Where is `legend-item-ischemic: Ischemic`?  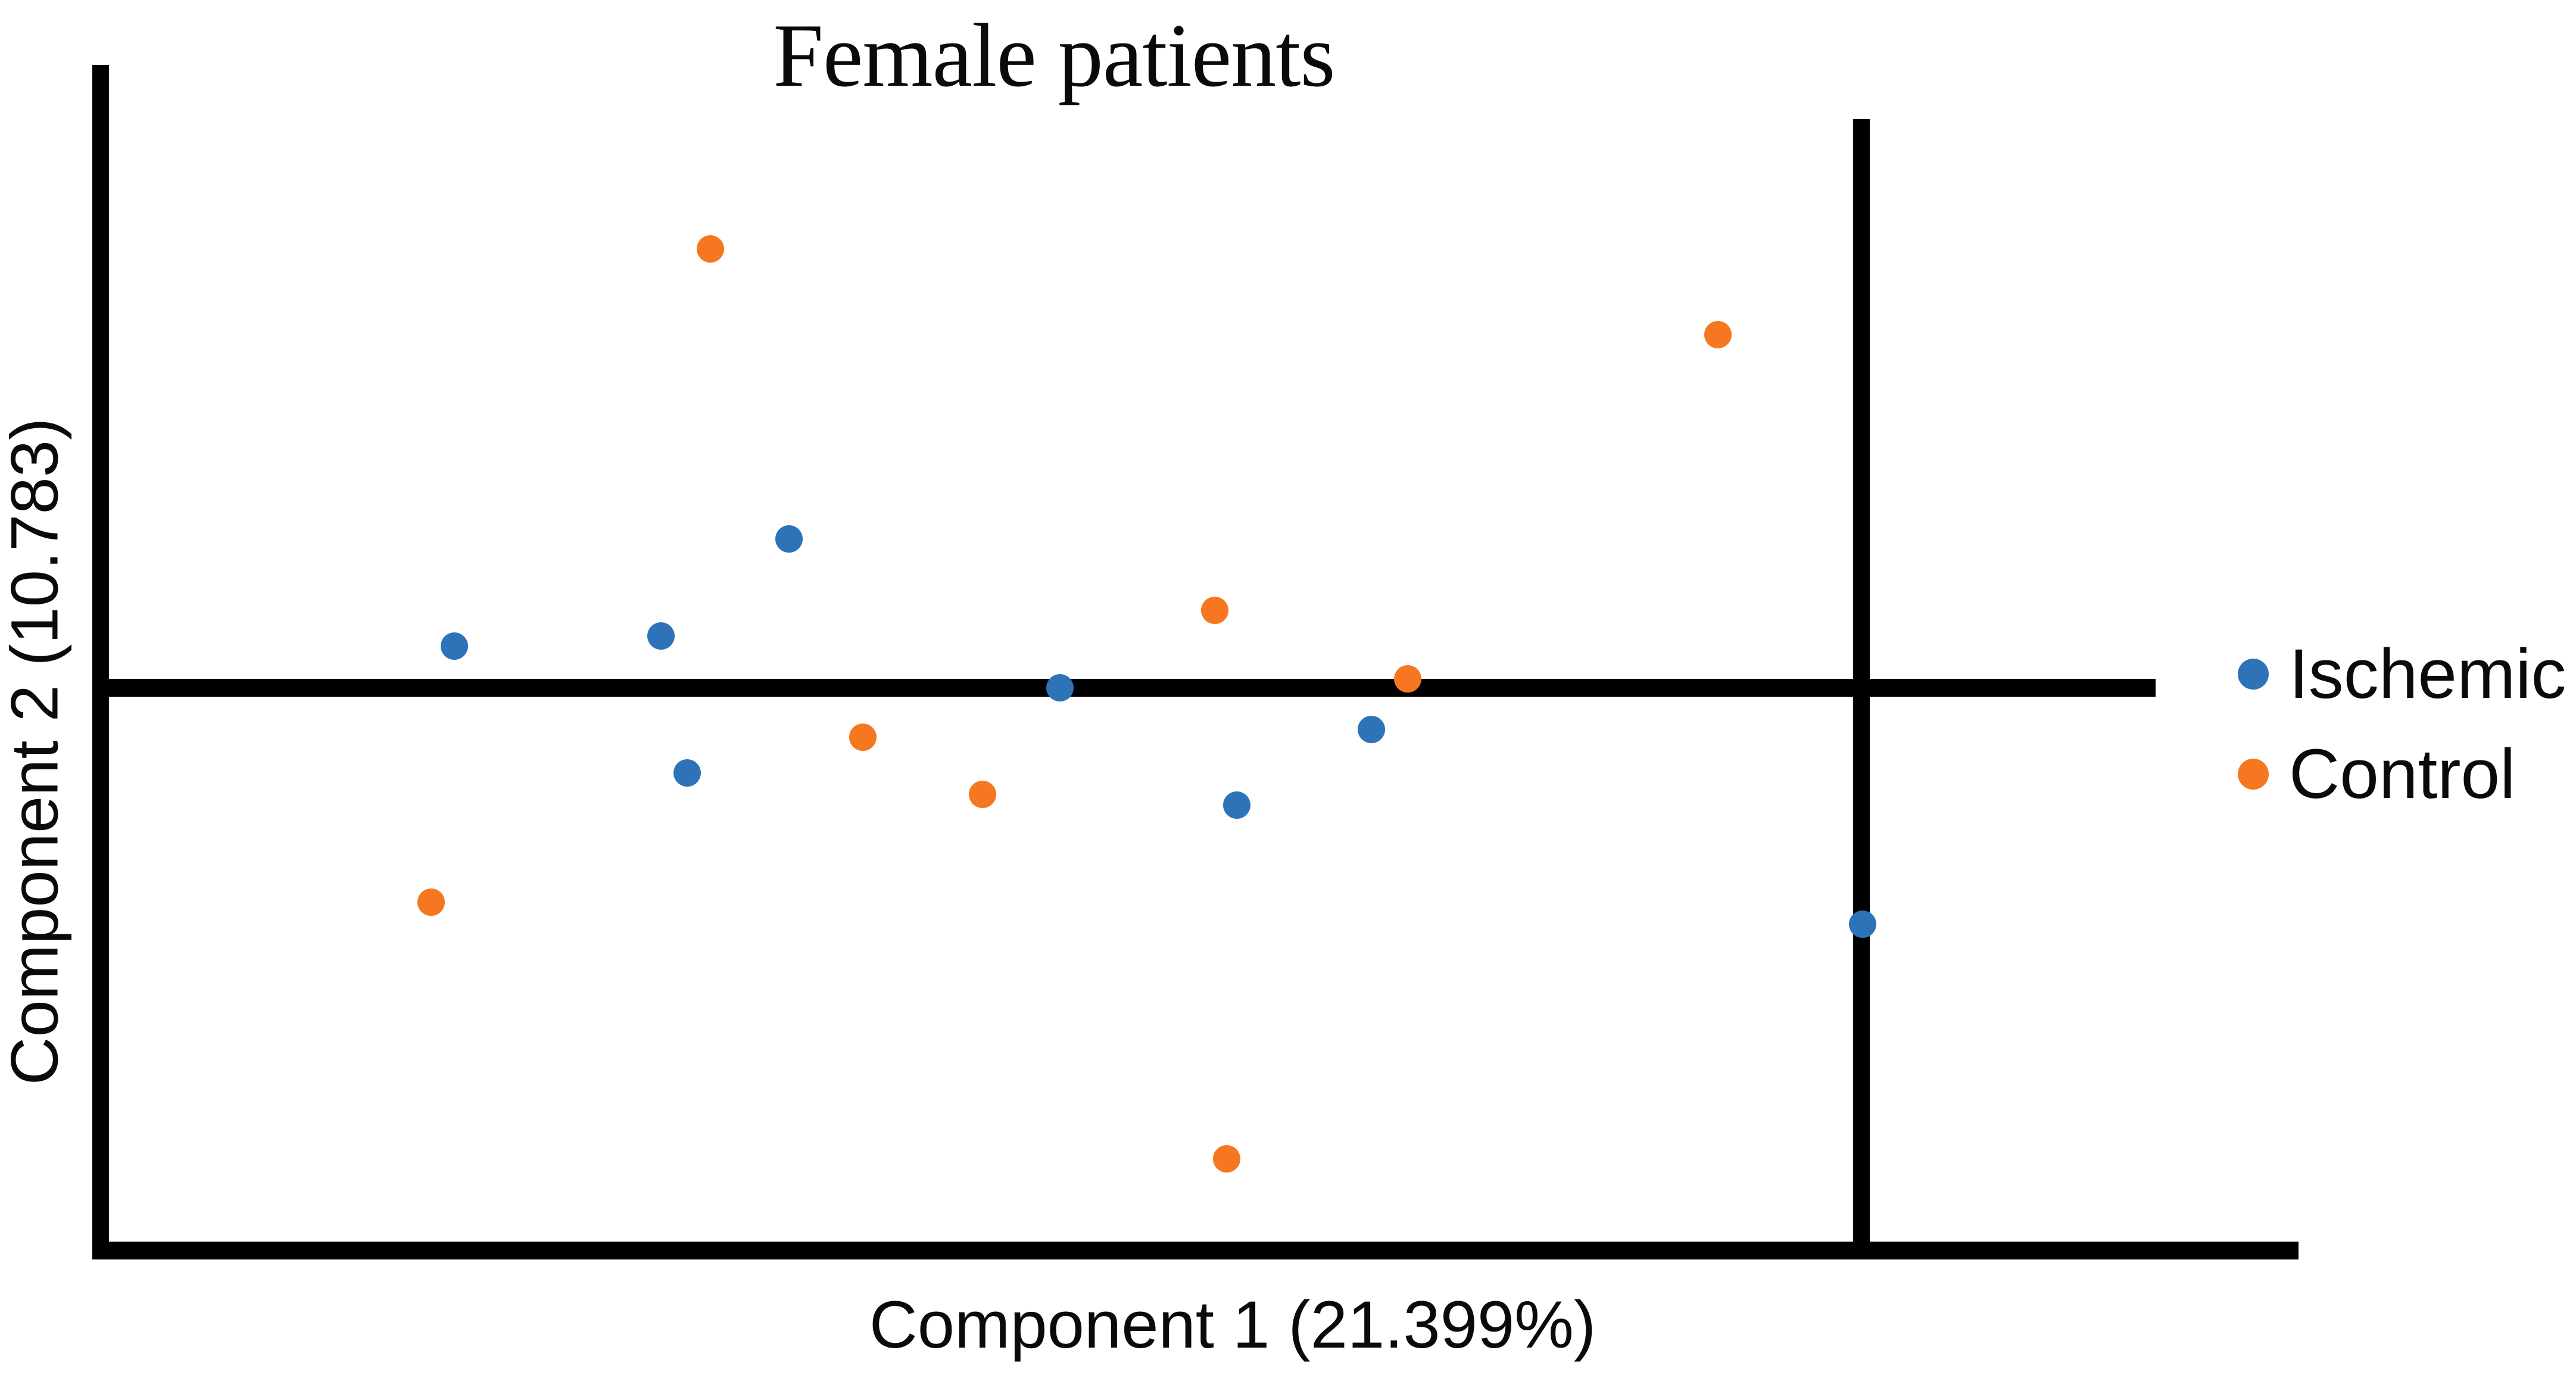
legend-item-ischemic: Ischemic is located at coordinates (2402, 674).